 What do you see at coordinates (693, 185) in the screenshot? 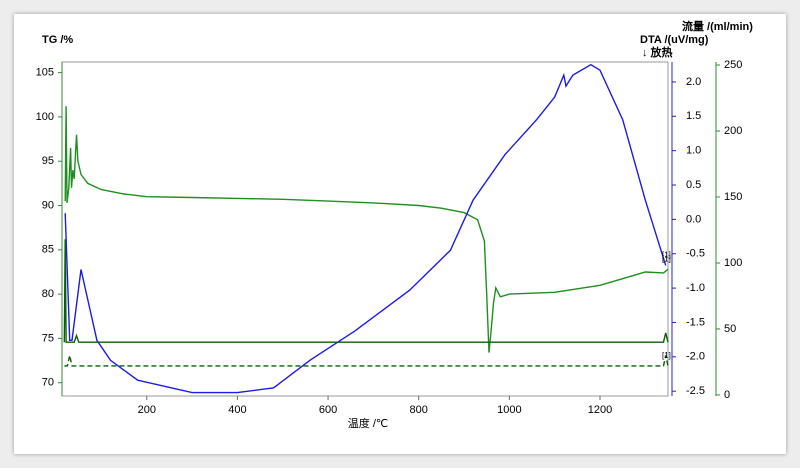
I see `y2-tick-label: 0.5` at bounding box center [693, 185].